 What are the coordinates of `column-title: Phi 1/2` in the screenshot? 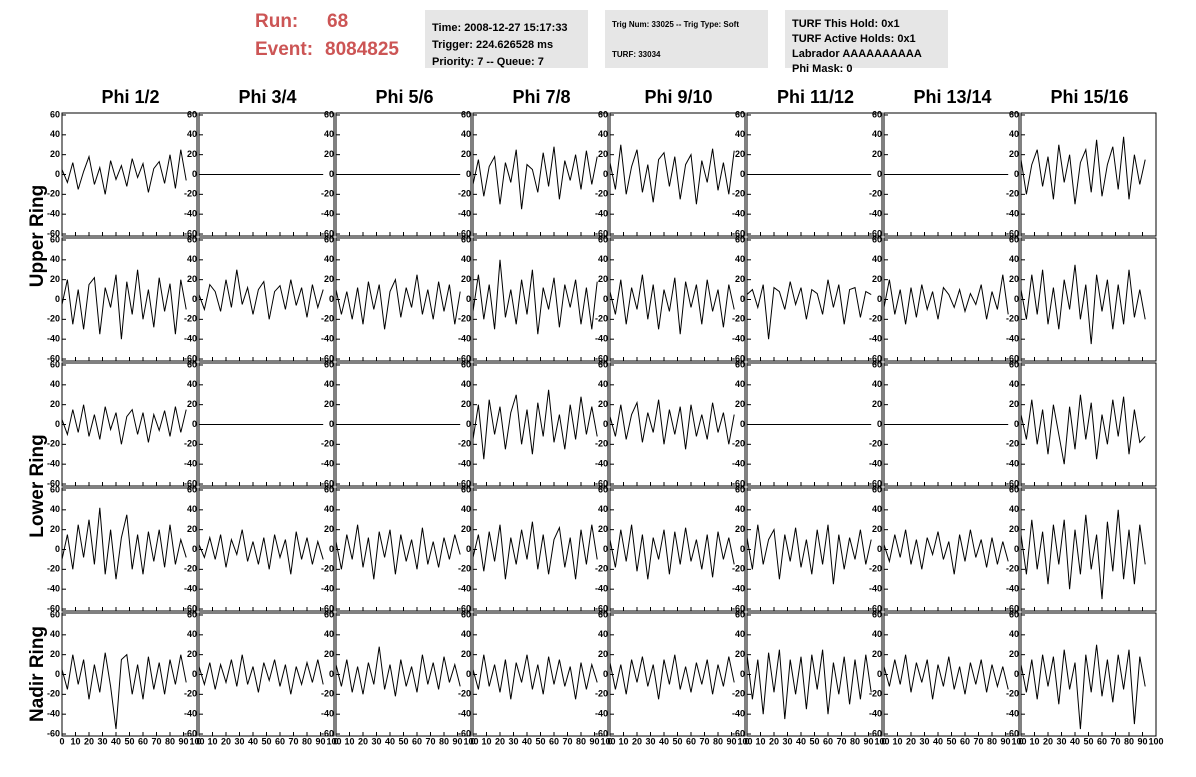 It's located at (130, 97).